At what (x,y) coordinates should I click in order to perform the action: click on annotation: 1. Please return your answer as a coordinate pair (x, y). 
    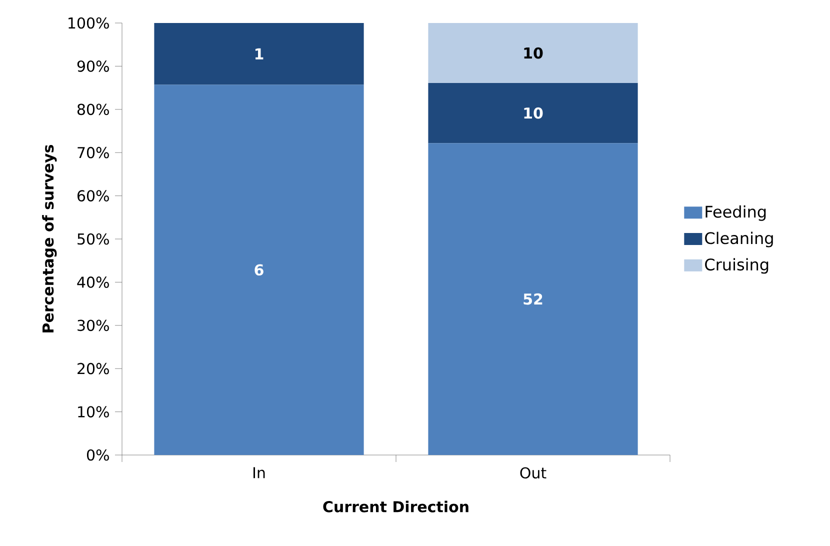
    Looking at the image, I should click on (259, 54).